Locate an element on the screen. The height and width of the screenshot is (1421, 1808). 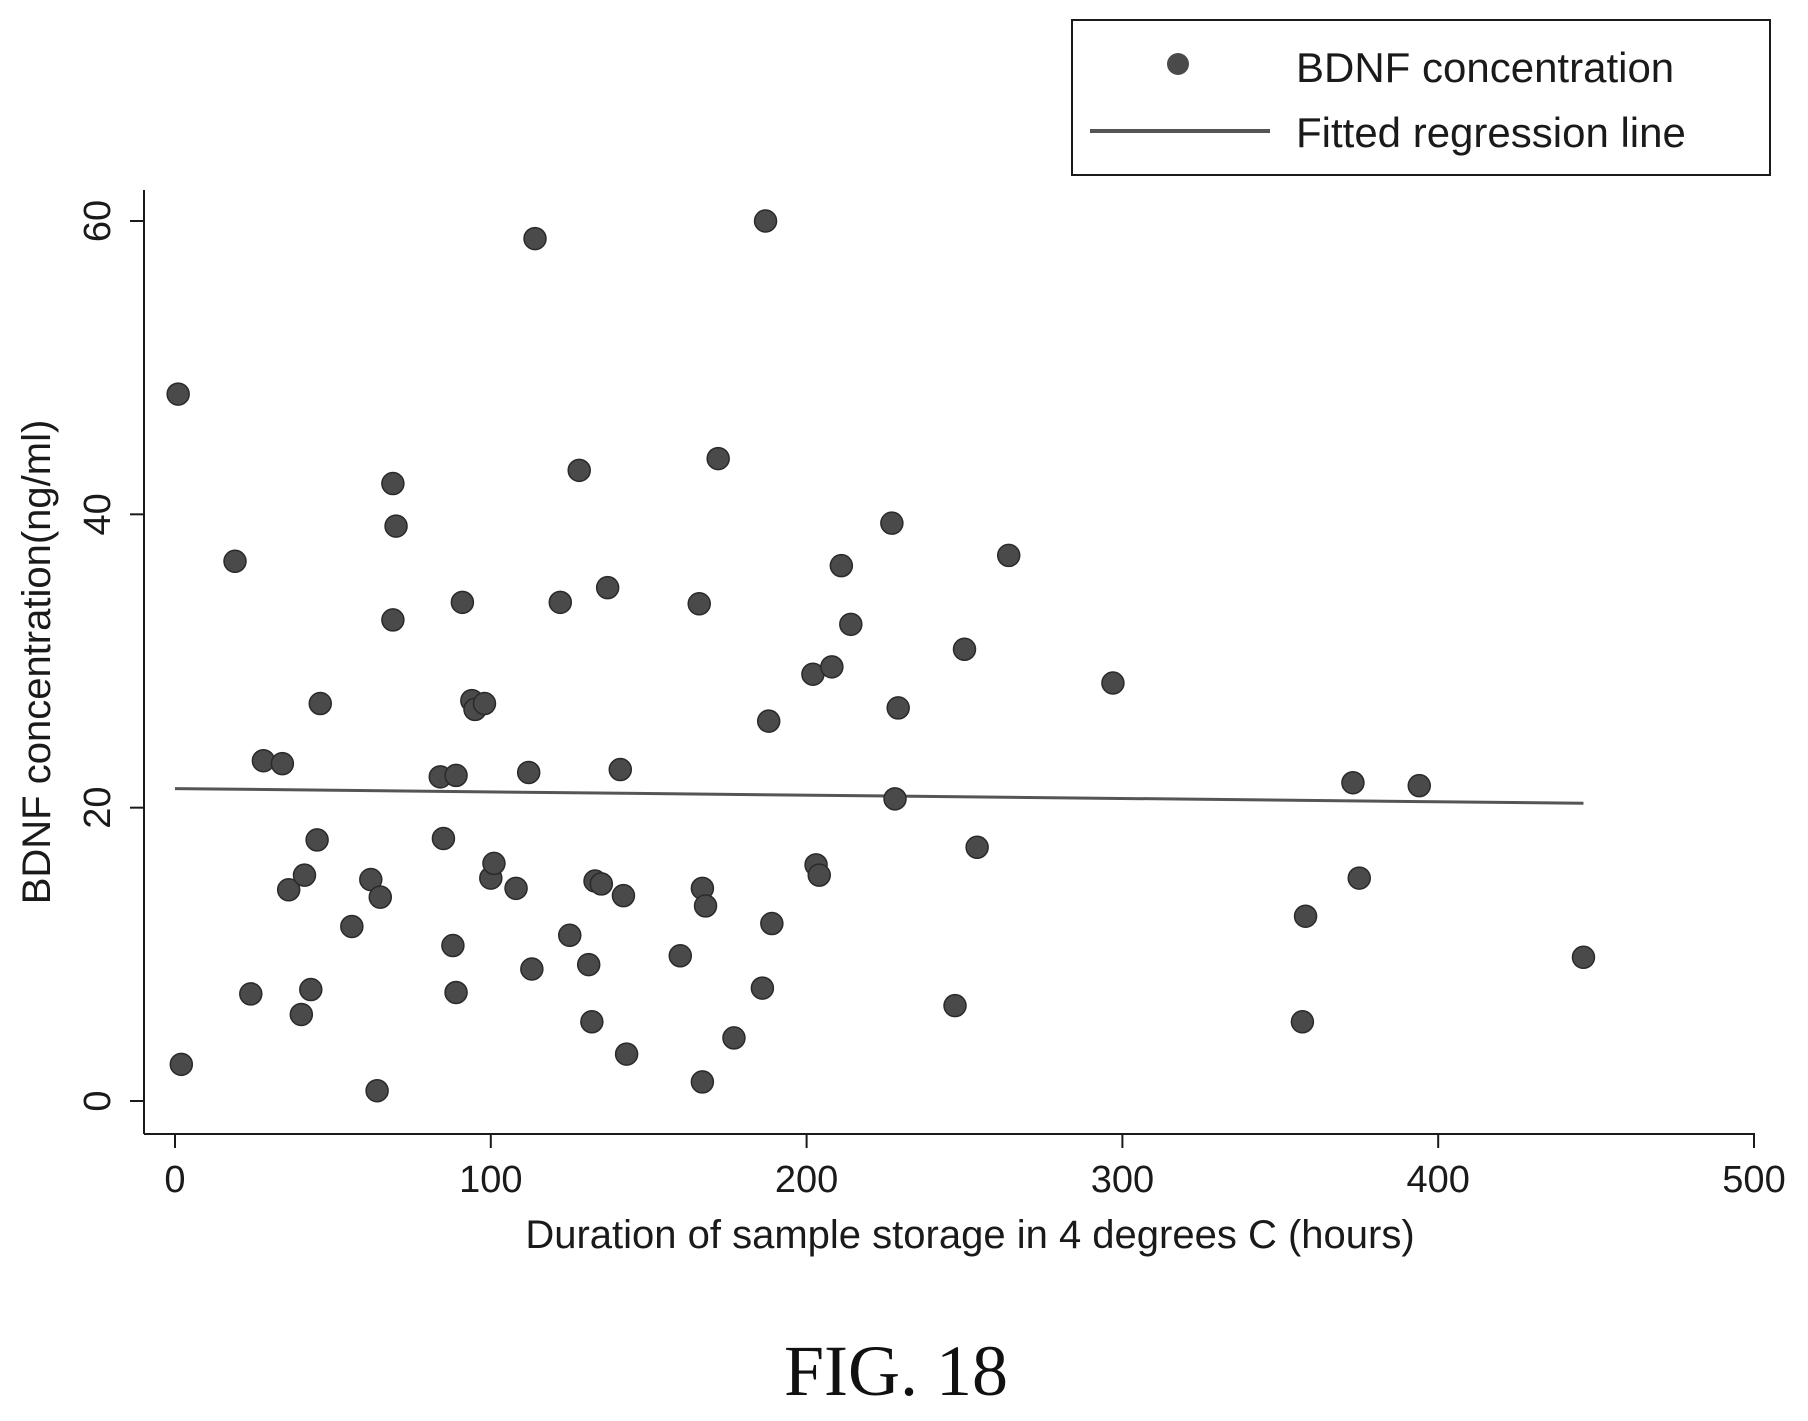
legend-box is located at coordinates (1421, 97).